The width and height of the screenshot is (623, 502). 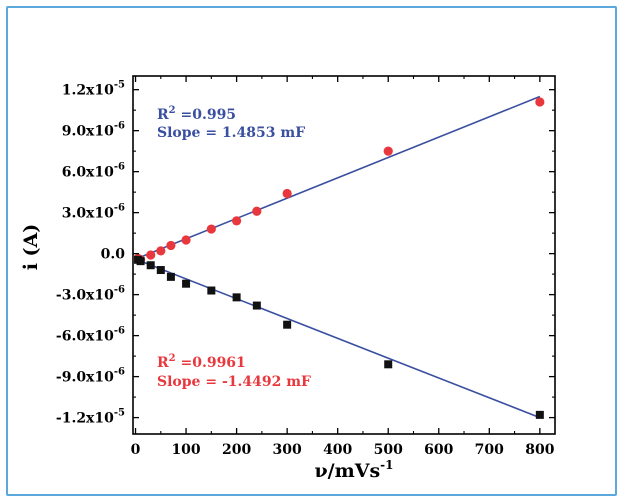 What do you see at coordinates (93, 171) in the screenshot?
I see `y-tick-label: 6.0x10⁻⁶` at bounding box center [93, 171].